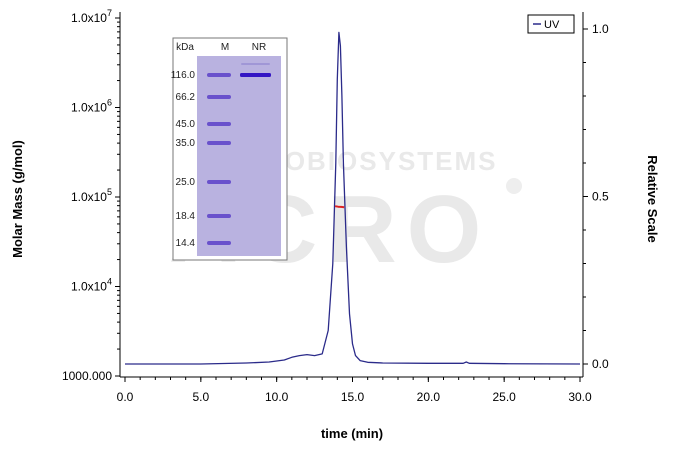 The width and height of the screenshot is (674, 450). Describe the element at coordinates (255, 75) in the screenshot. I see `gel-sample-band` at that location.